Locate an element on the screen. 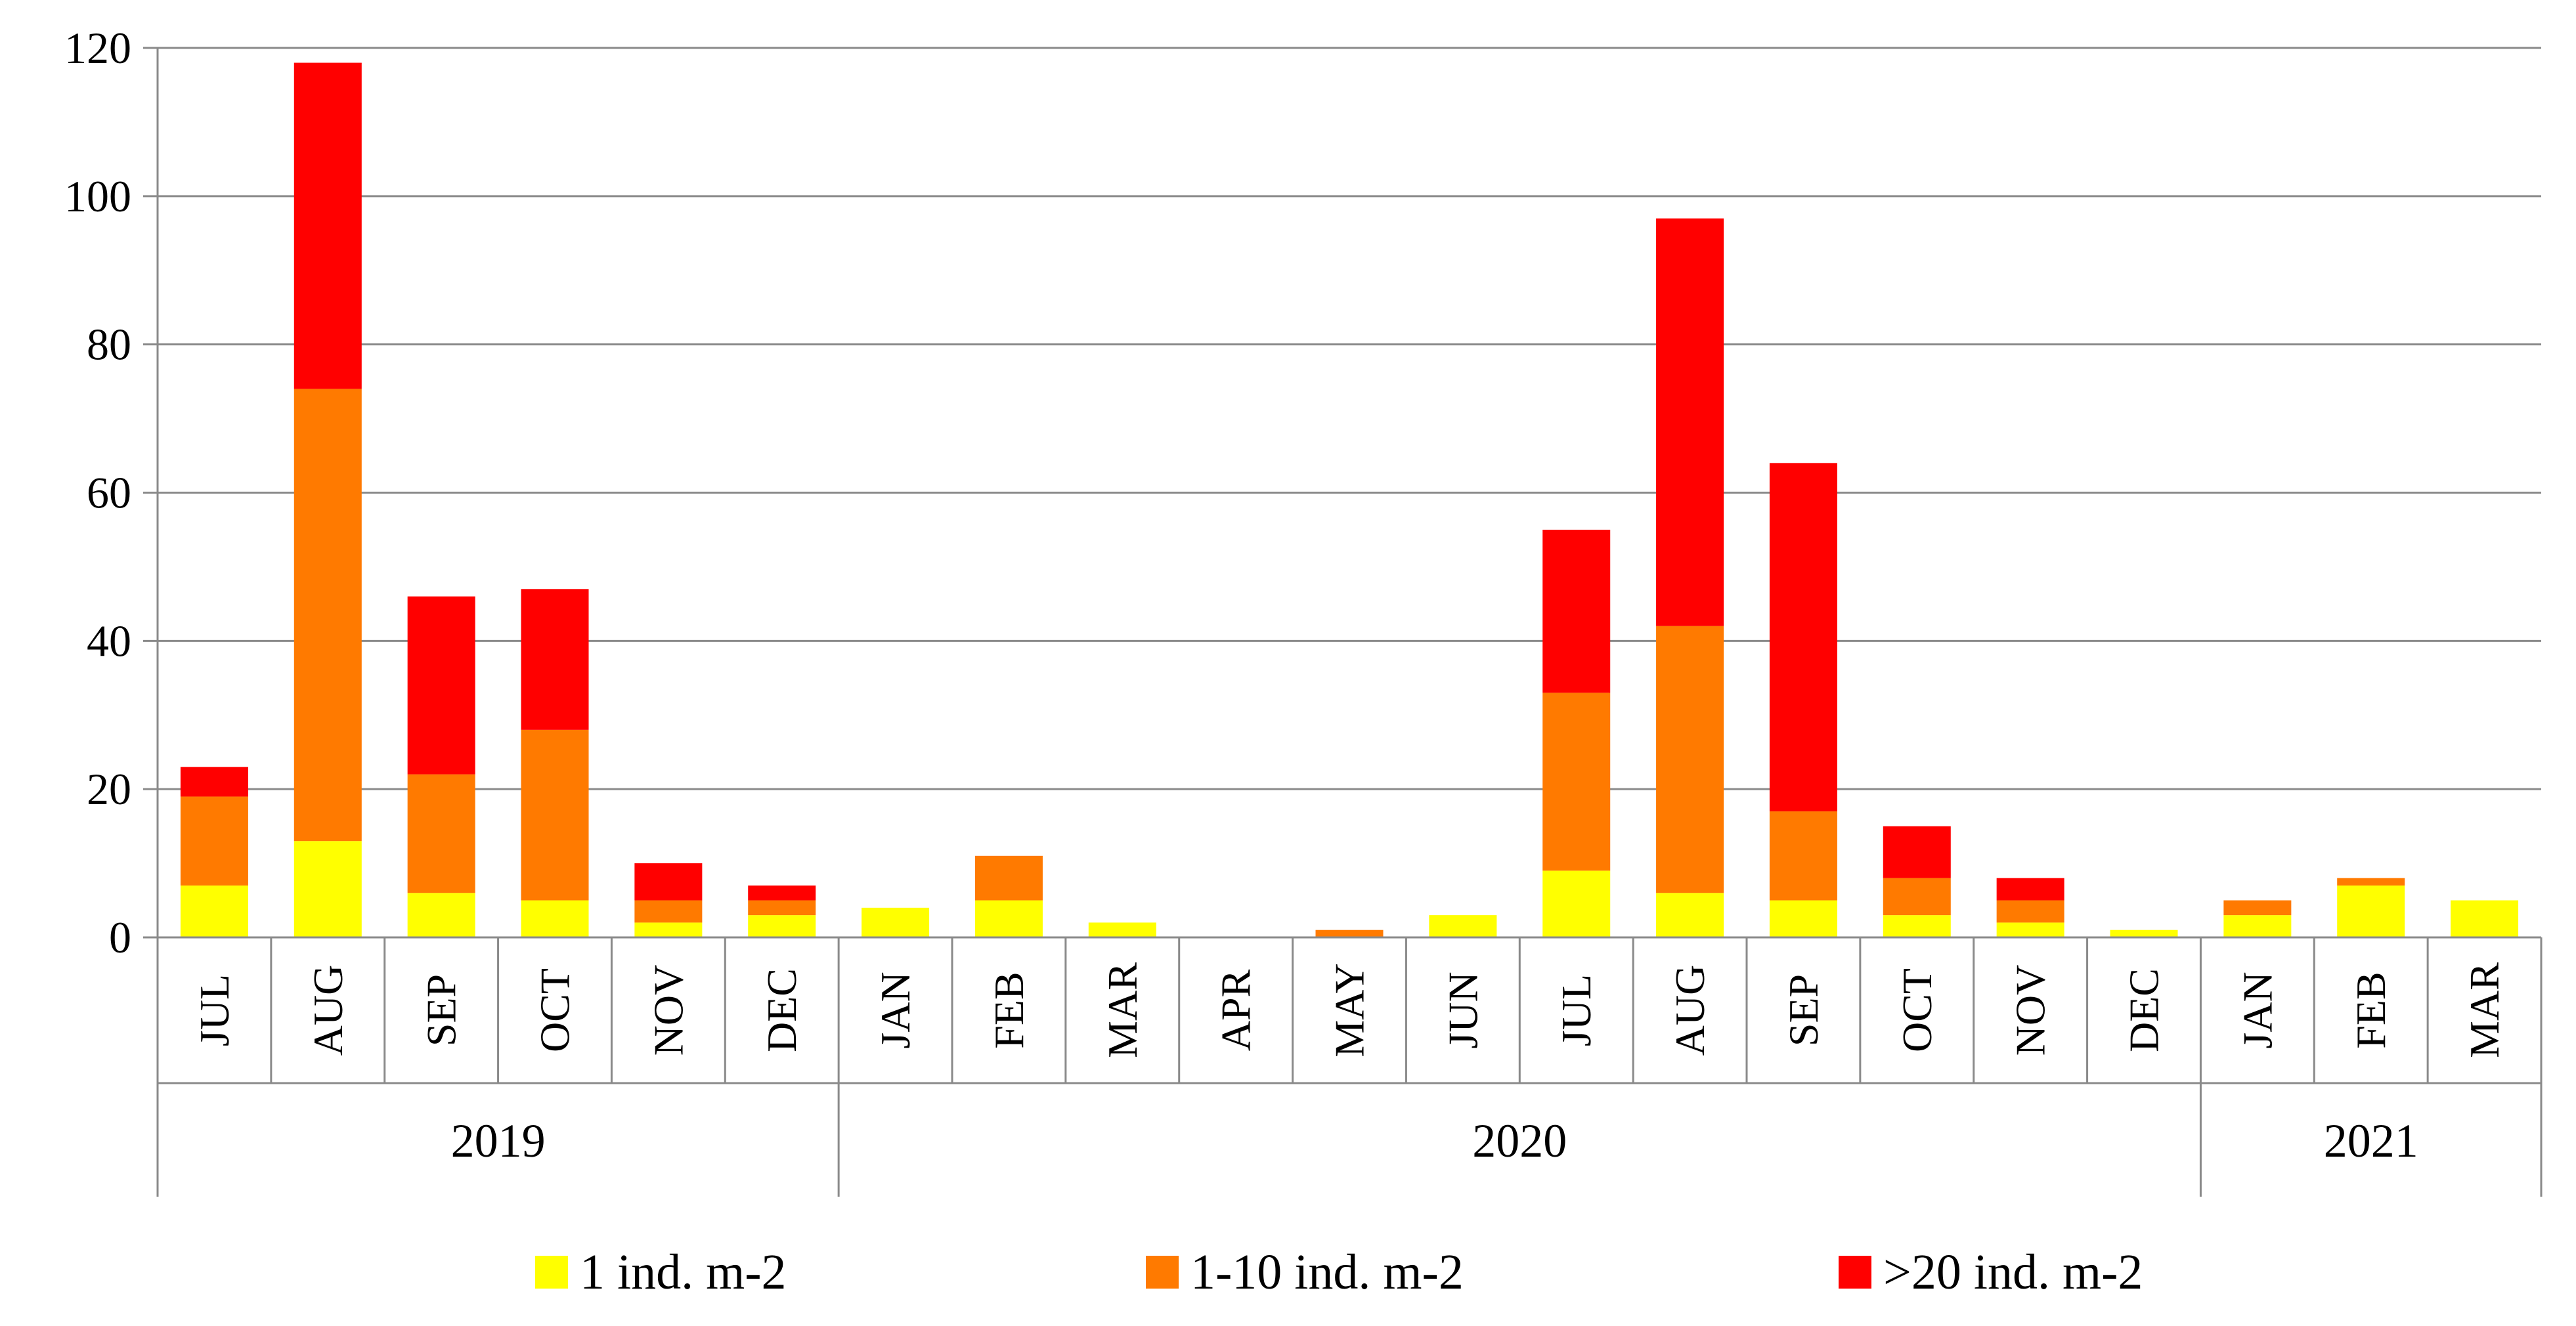  y-axis: 0 20 40 60 80 100 120 is located at coordinates (111, 492).